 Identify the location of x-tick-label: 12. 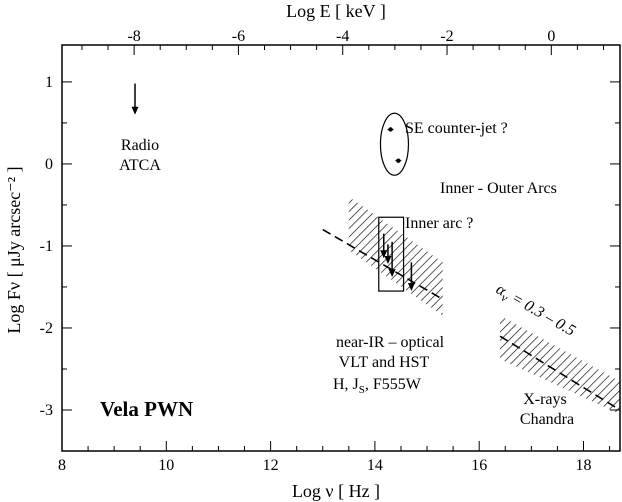
(271, 465).